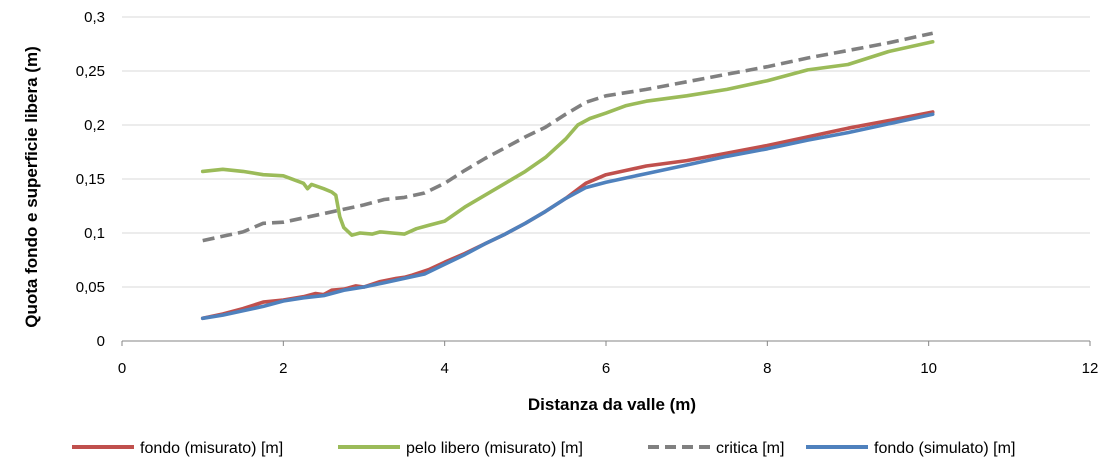  What do you see at coordinates (101, 341) in the screenshot?
I see `y-tick-label: 0` at bounding box center [101, 341].